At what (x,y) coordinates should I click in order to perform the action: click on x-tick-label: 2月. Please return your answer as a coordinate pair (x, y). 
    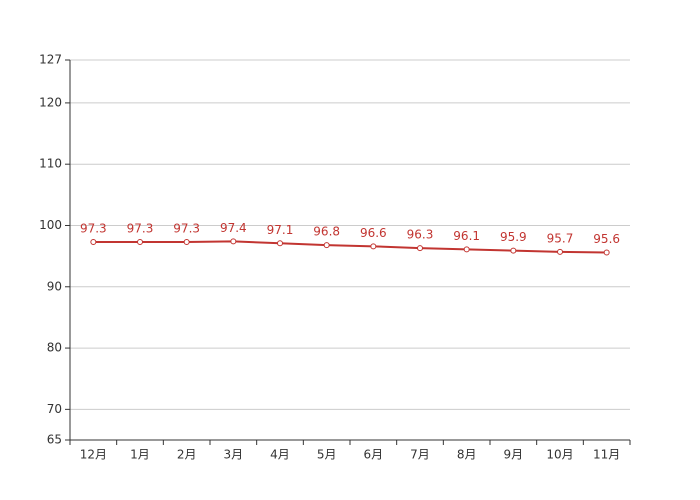
    Looking at the image, I should click on (187, 455).